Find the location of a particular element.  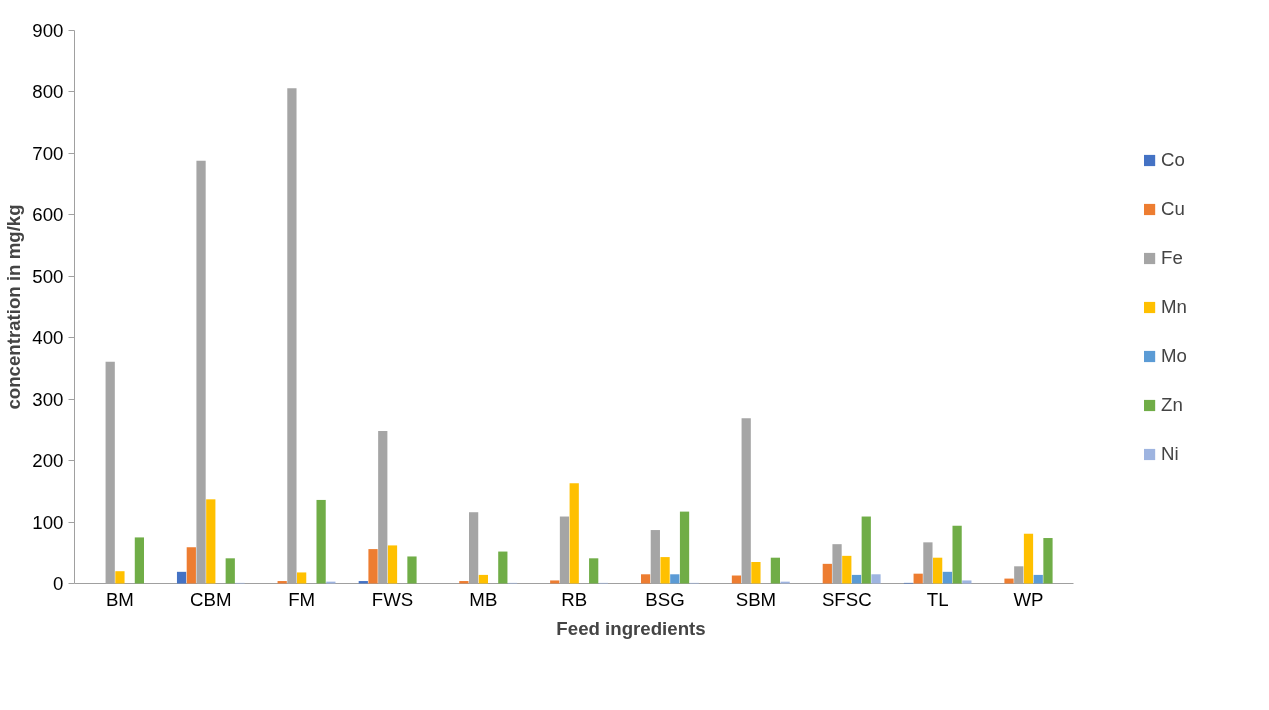

y-tick-label: 100 is located at coordinates (48, 522).